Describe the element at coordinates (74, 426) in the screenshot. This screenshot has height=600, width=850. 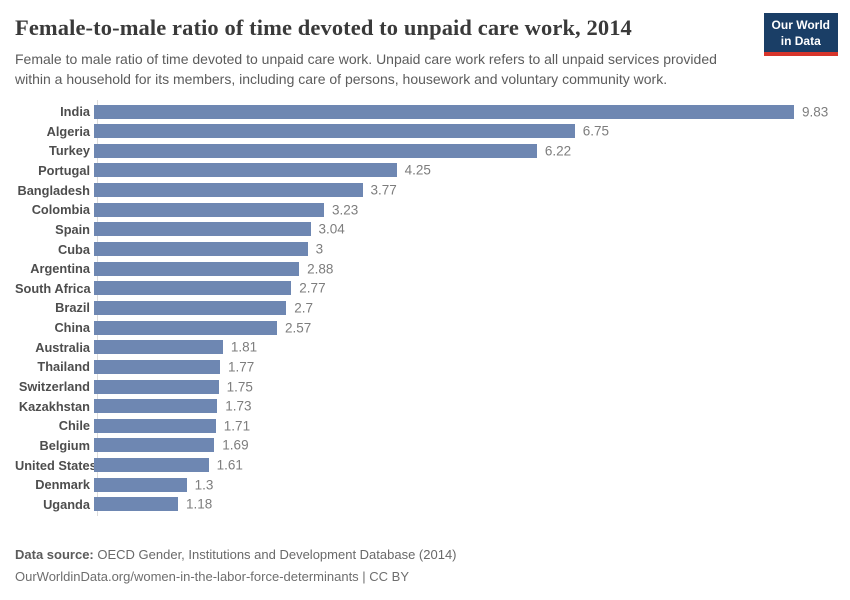
I see `country-label: Chile` at that location.